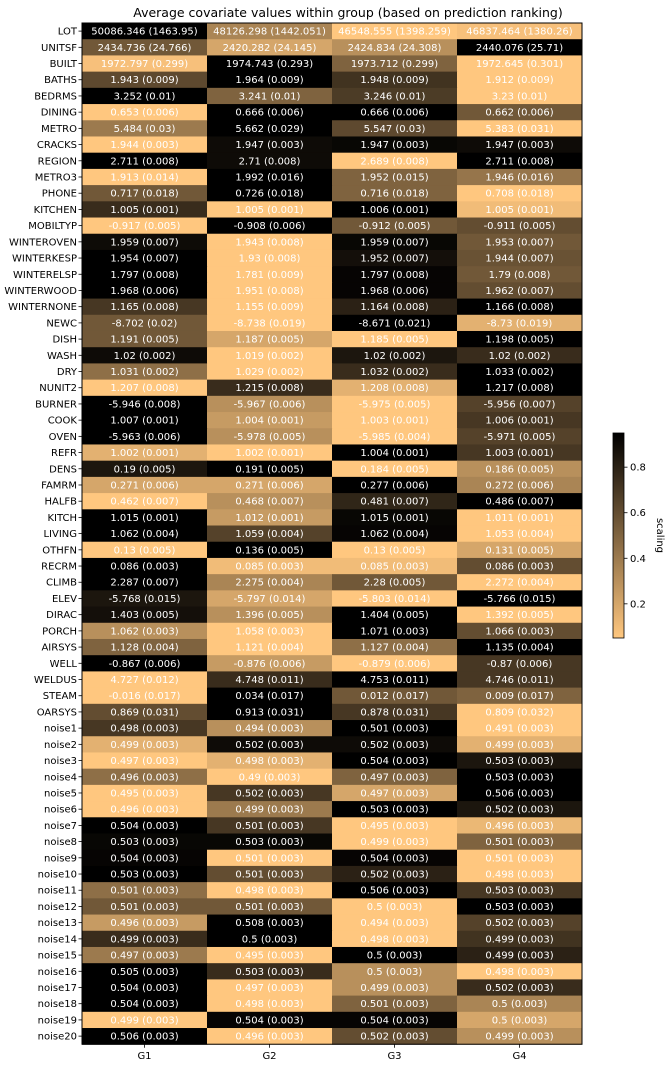 The height and width of the screenshot is (1072, 667). I want to click on heatmap-cell-REGION-G3, so click(395, 161).